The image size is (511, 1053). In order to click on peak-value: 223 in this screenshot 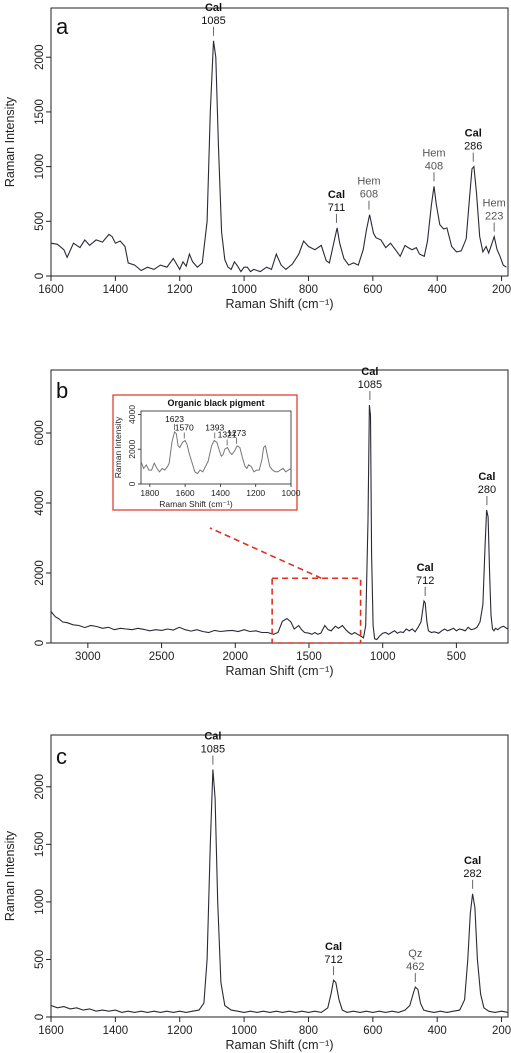, I will do `click(494, 217)`.